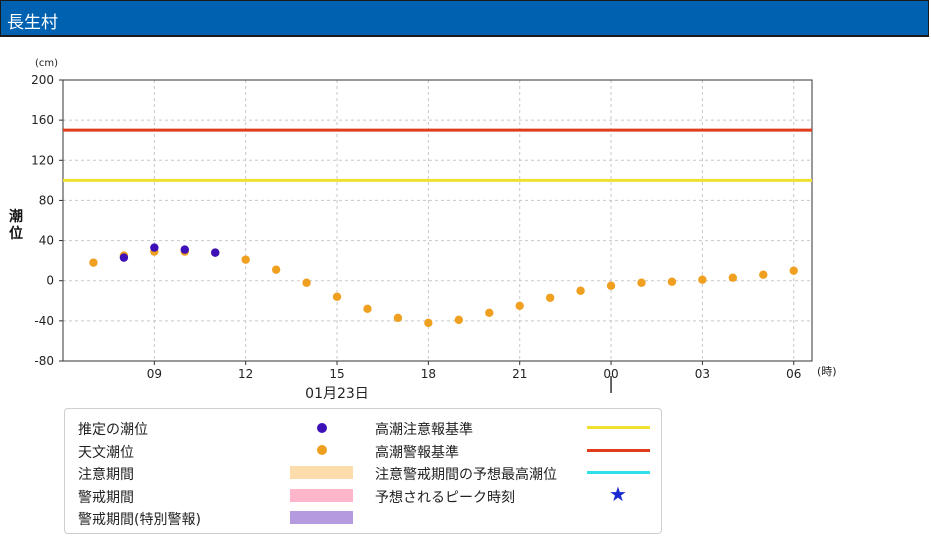  Describe the element at coordinates (827, 371) in the screenshot. I see `x-unit-label: (時)` at that location.